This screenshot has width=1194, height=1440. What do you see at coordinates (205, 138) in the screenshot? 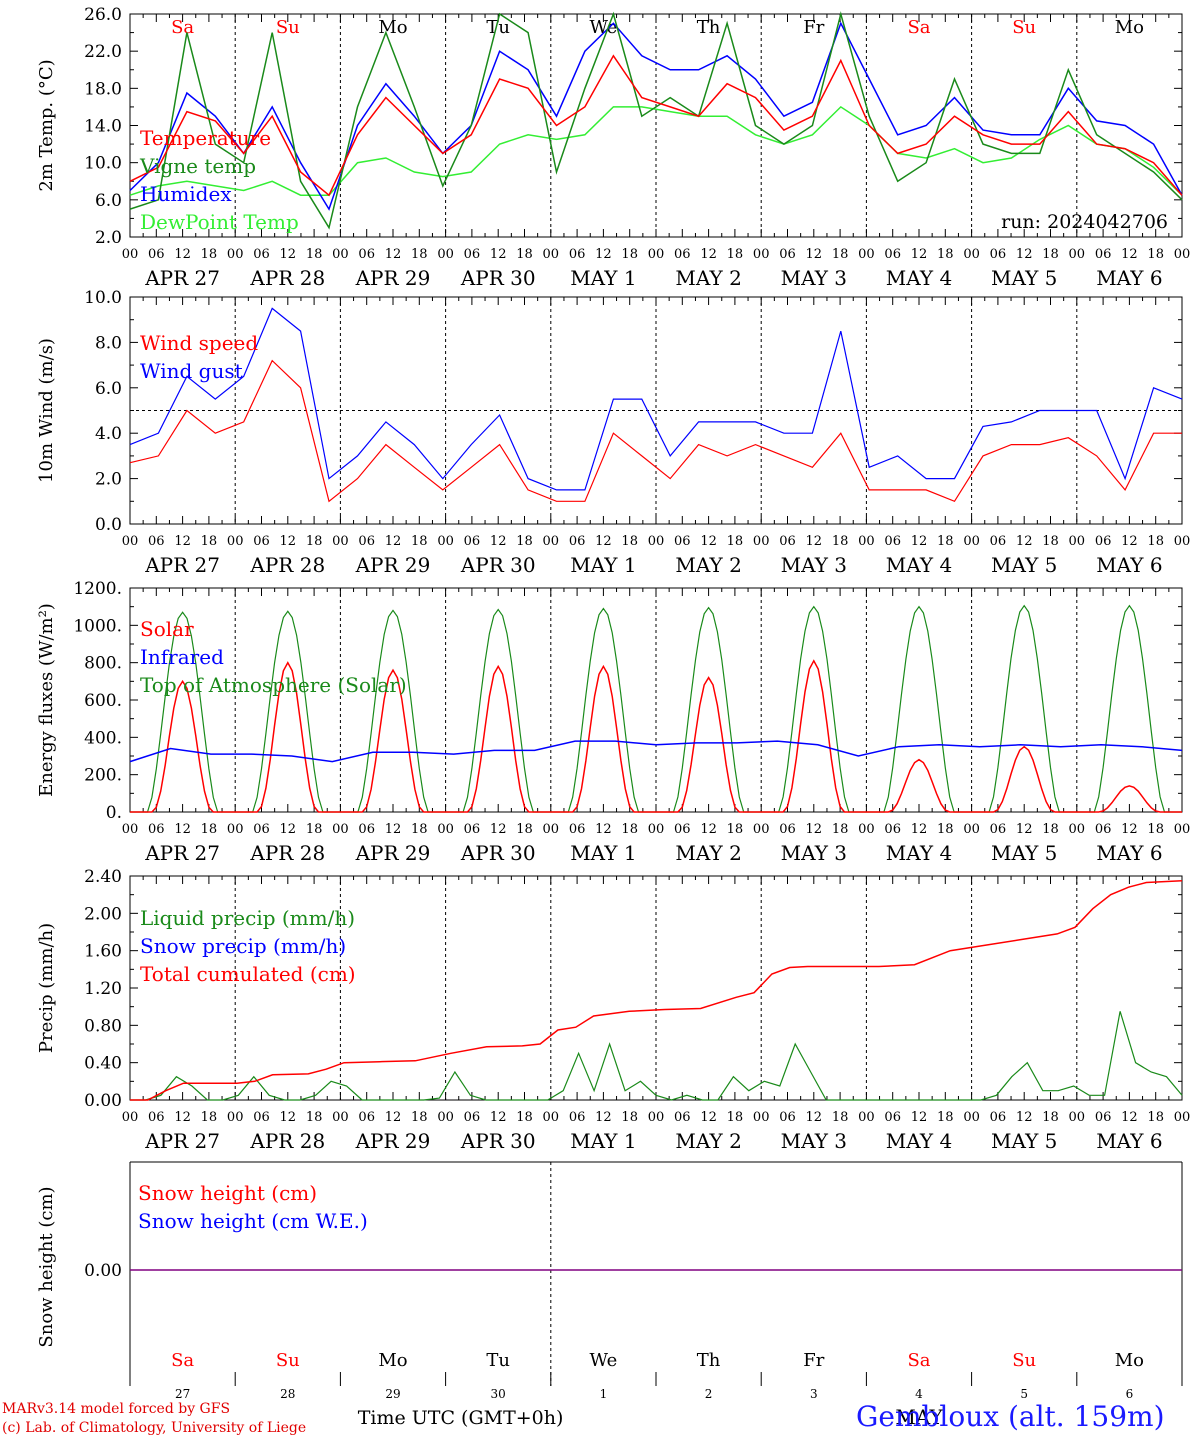
I see `legend-entry: Temperature` at bounding box center [205, 138].